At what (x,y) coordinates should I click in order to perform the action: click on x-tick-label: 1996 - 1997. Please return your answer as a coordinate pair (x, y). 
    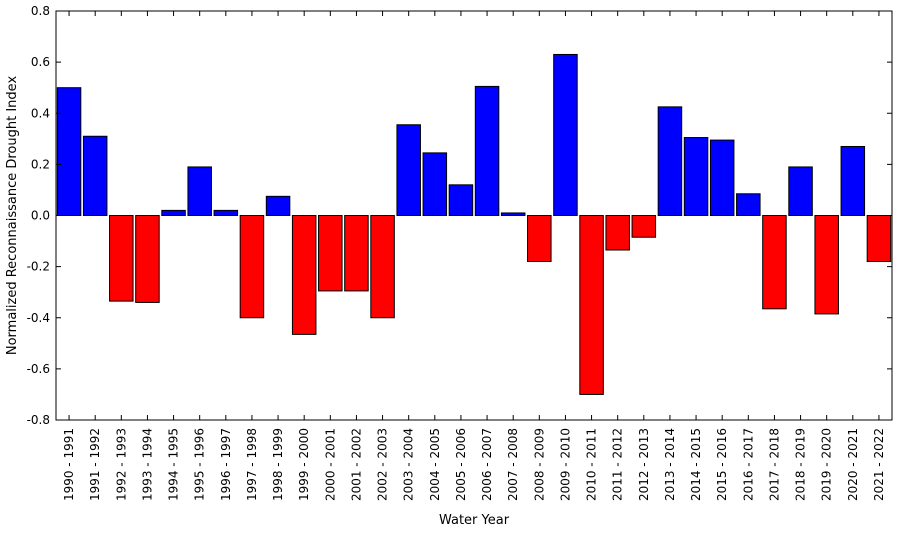
    Looking at the image, I should click on (226, 464).